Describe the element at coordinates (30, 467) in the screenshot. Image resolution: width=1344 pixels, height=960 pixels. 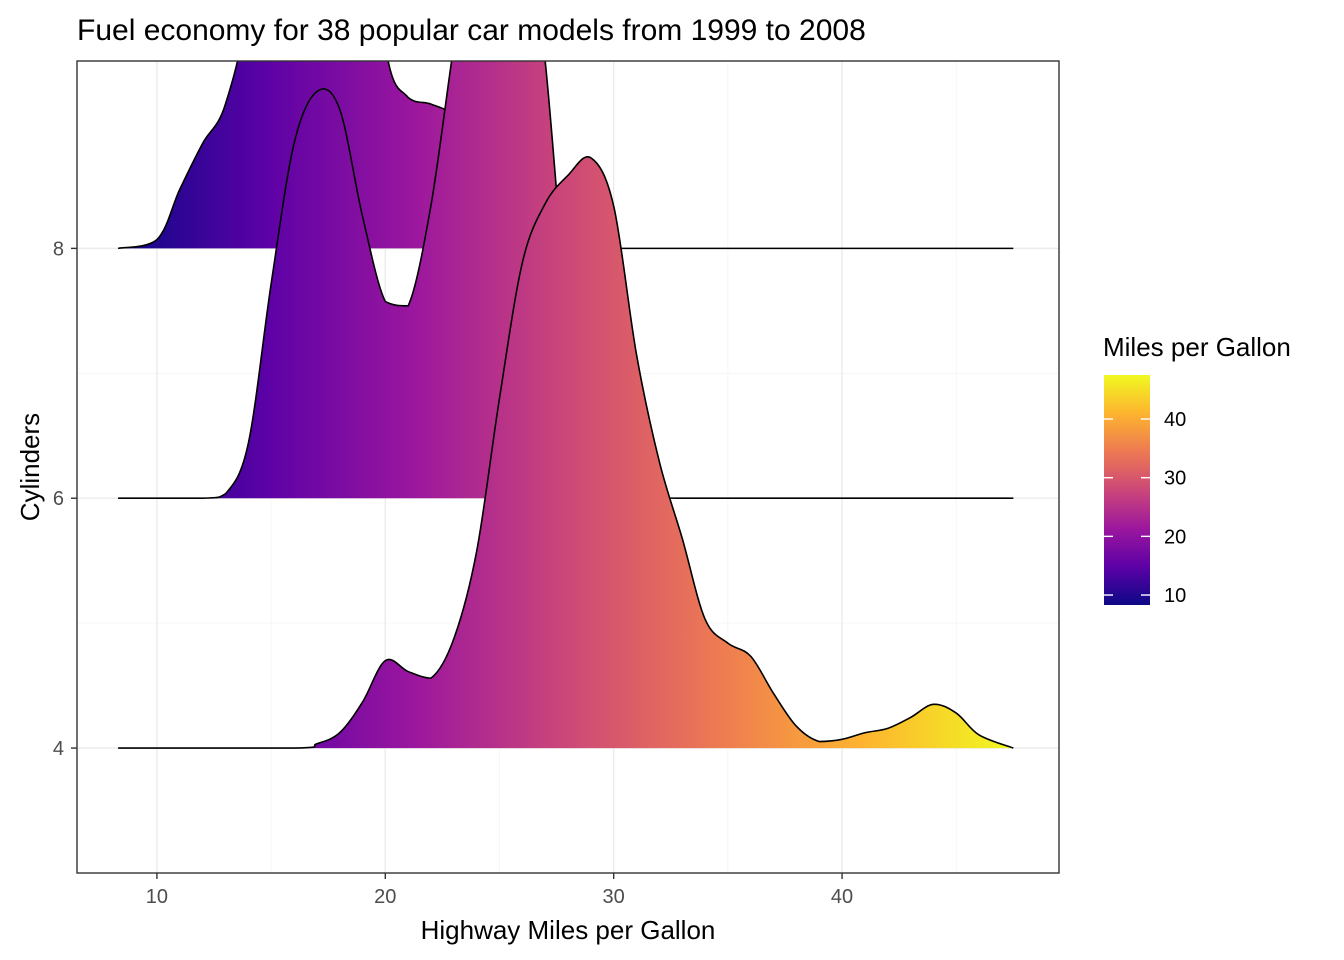
I see `y-axis-title: Cylinders` at that location.